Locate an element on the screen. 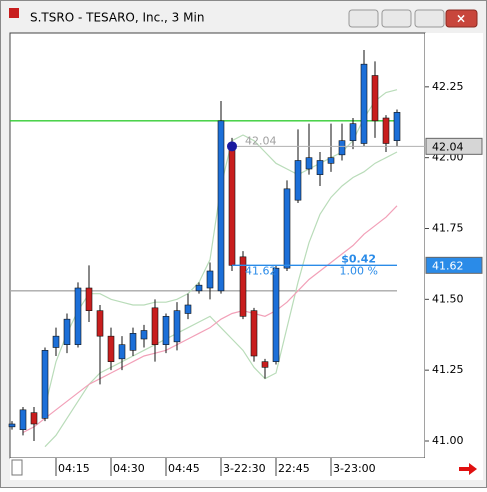 This screenshot has height=492, width=487. link-button is located at coordinates (363, 18).